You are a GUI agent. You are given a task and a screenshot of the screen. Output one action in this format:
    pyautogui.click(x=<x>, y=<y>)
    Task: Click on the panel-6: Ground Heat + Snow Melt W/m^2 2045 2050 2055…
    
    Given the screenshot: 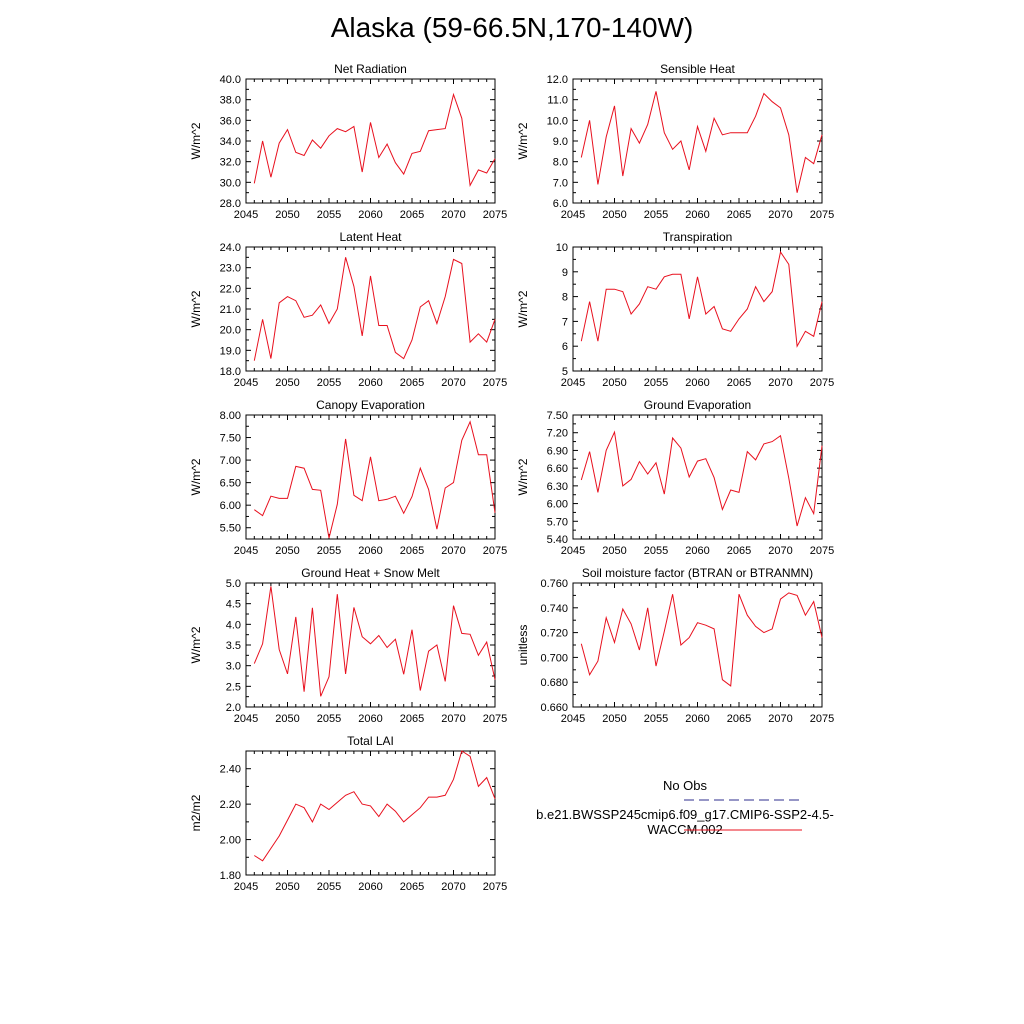 What is the action you would take?
    pyautogui.click(x=348, y=645)
    